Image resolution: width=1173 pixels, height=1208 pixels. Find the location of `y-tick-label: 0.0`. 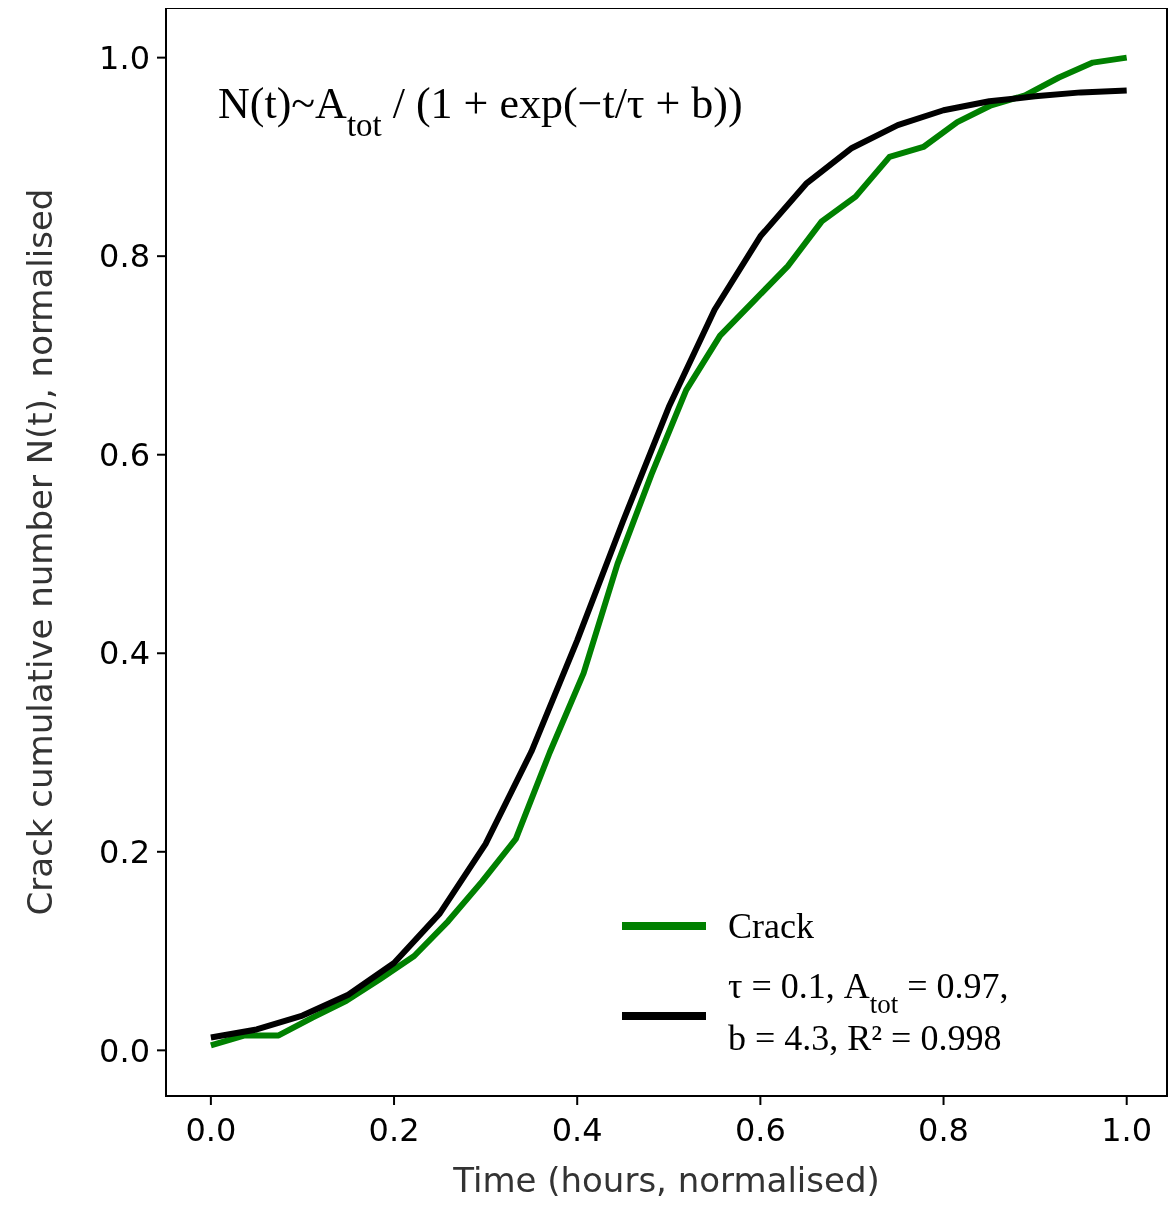

y-tick-label: 0.0 is located at coordinates (124, 1050).